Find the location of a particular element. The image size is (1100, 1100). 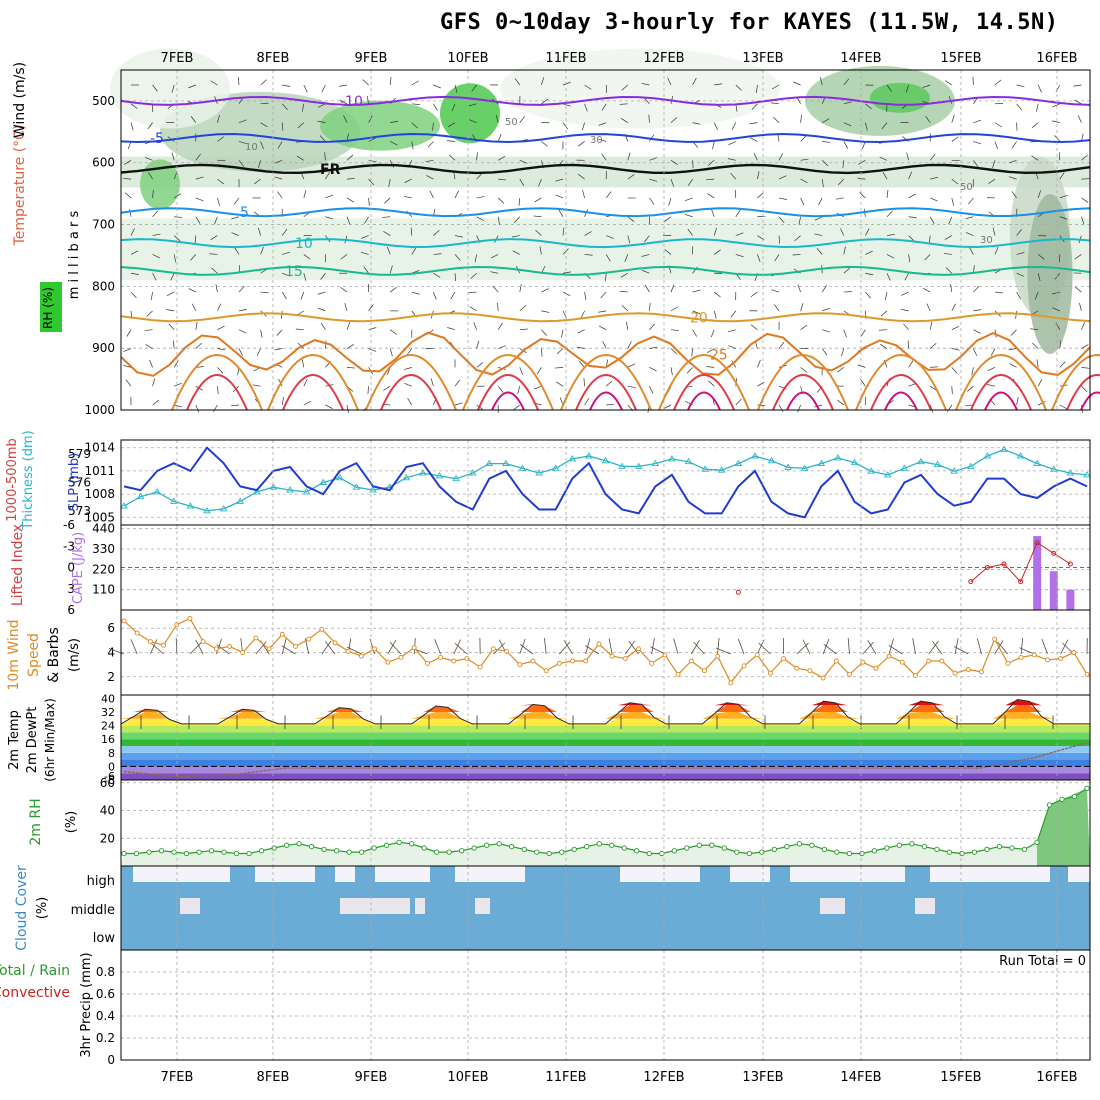

thickness-axis-label-2: Thickness (dm) is located at coordinates (28, 480).